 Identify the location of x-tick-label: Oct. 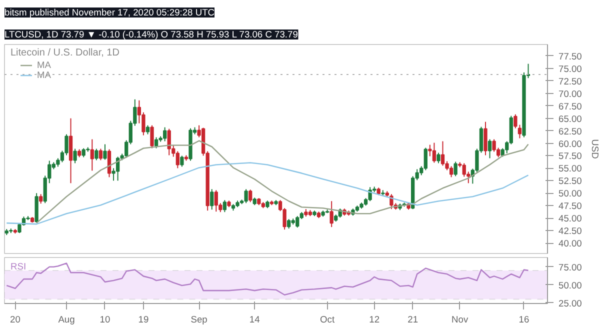
(327, 319).